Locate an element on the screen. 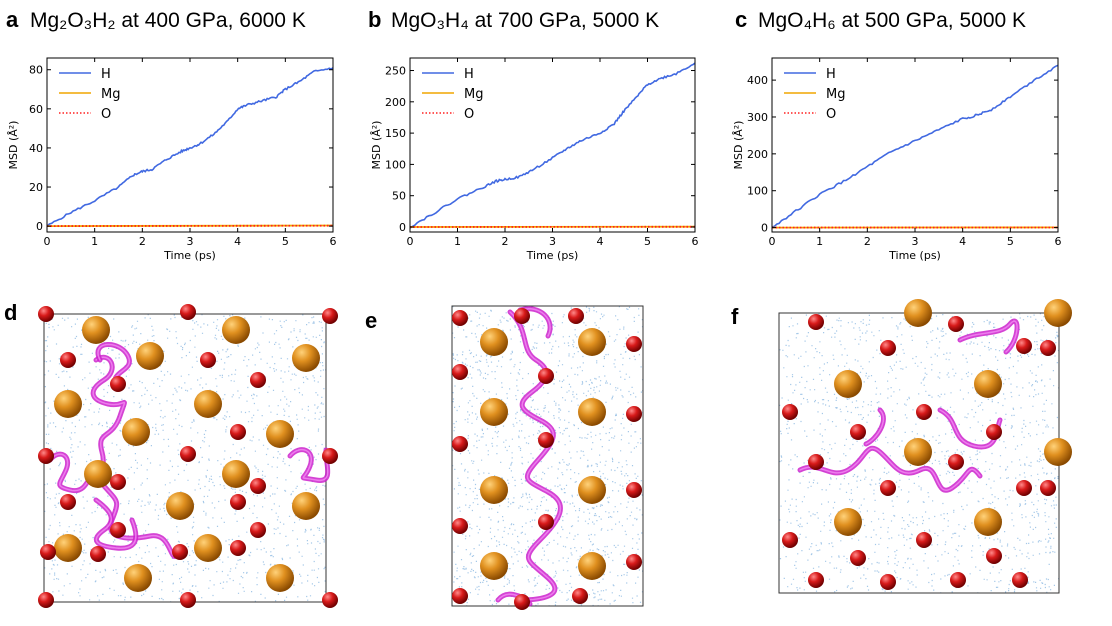 This screenshot has width=1112, height=626. x-tick-label: 3 is located at coordinates (190, 241).